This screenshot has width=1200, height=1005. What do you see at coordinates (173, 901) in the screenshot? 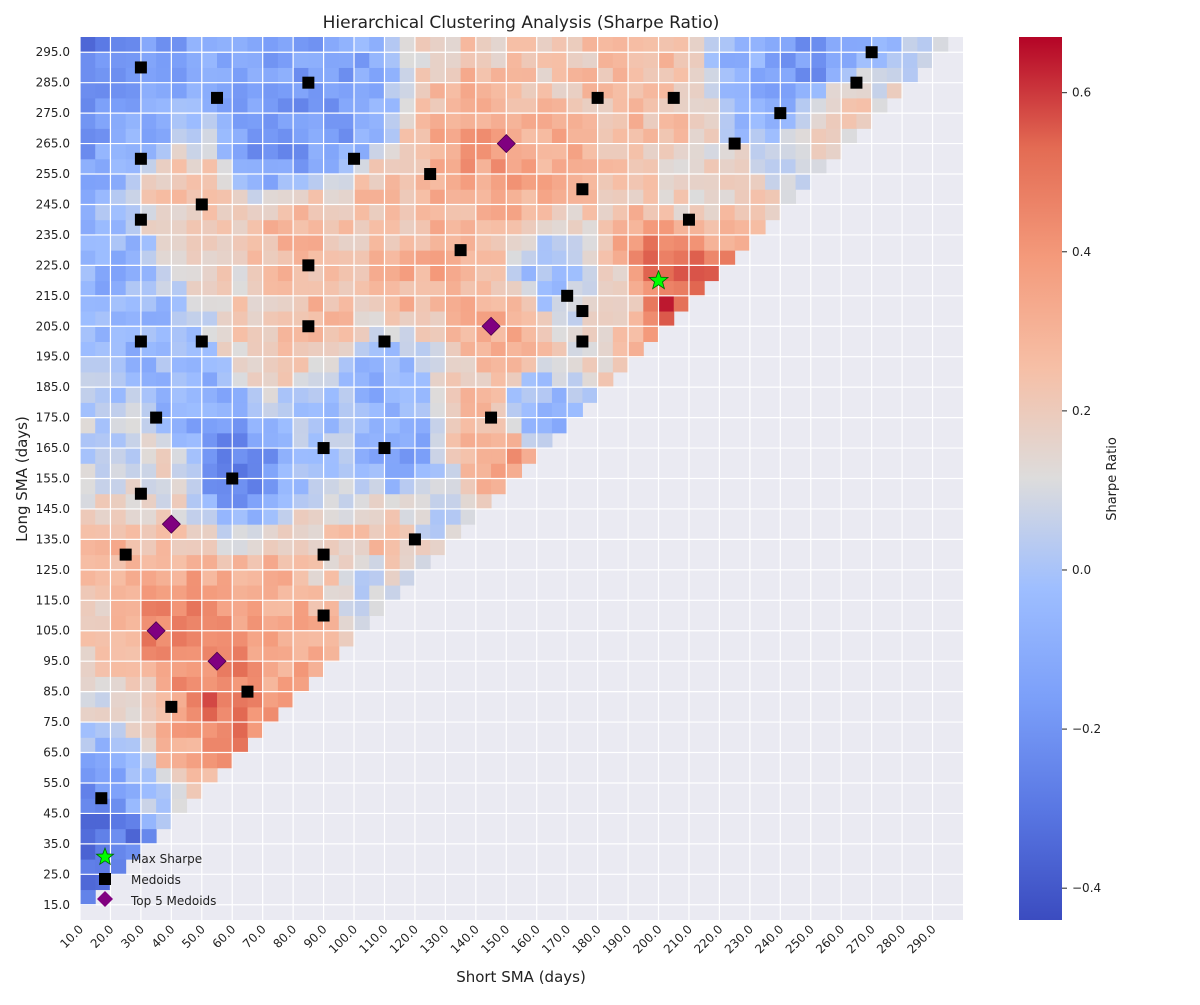
I see `legend-label-top5: Top 5 Medoids` at bounding box center [173, 901].